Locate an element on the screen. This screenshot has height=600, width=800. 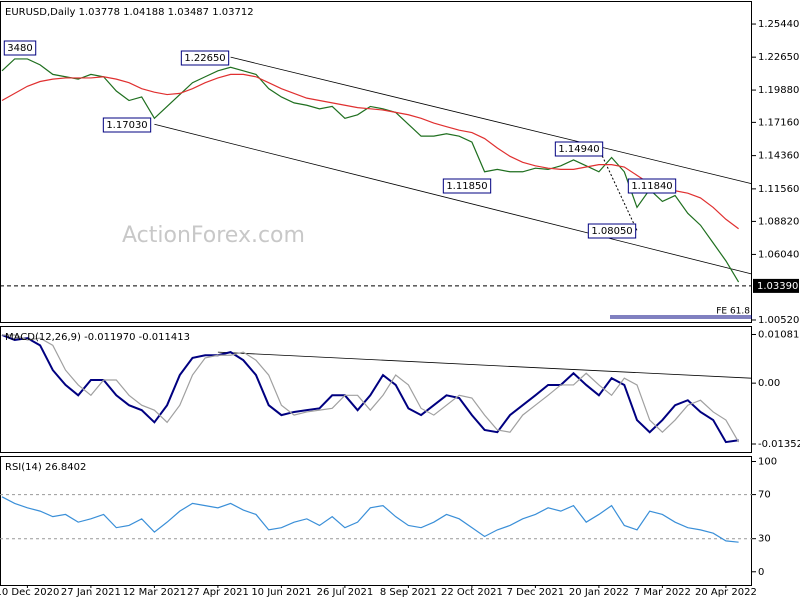
panel-title: MACD(12,26,9) -0.011970 -0.011413 is located at coordinates (97, 337).